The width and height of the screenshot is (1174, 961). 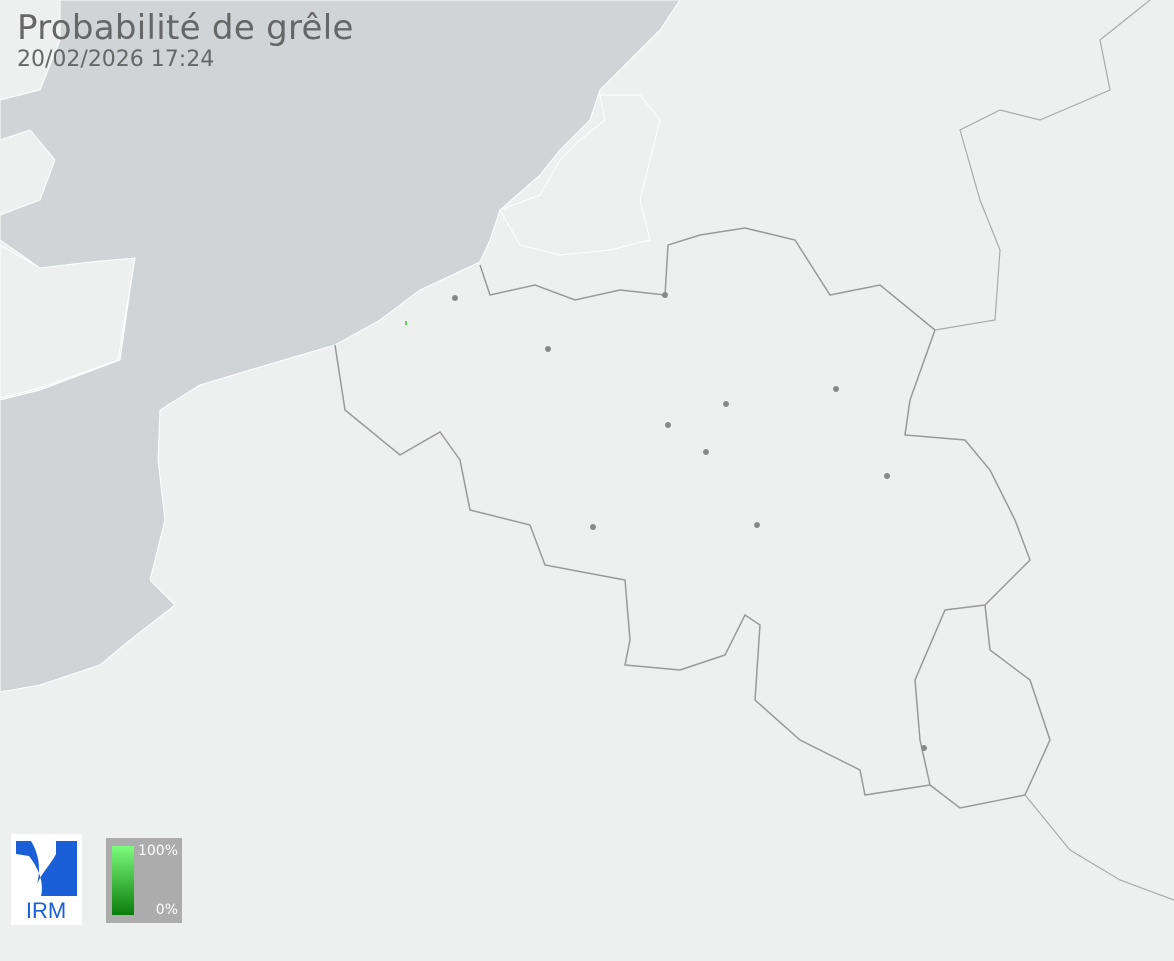 What do you see at coordinates (123, 880) in the screenshot?
I see `legend-color-bar` at bounding box center [123, 880].